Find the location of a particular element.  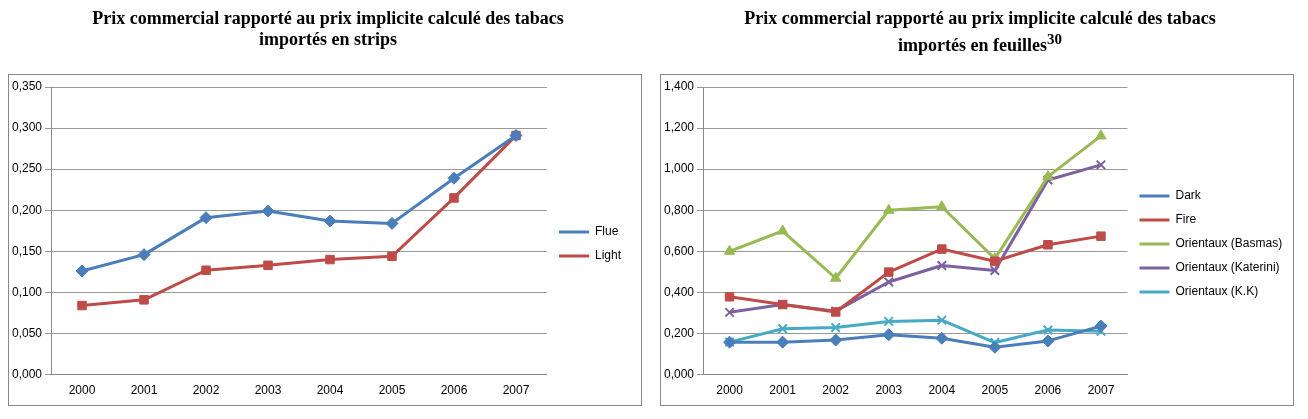

legend-label: Flue is located at coordinates (606, 231).